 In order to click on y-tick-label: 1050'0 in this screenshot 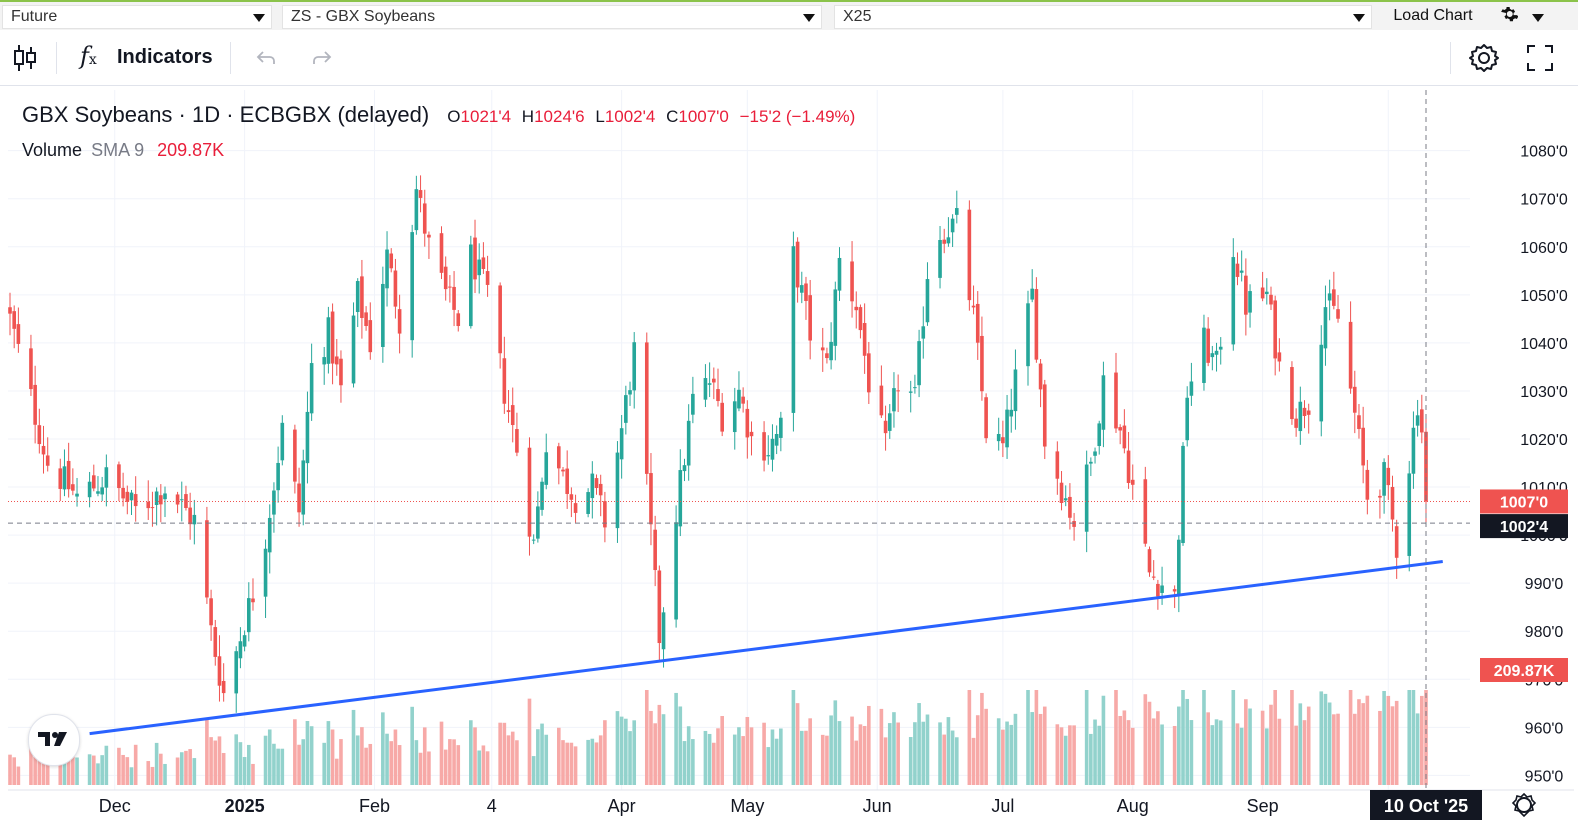, I will do `click(1544, 296)`.